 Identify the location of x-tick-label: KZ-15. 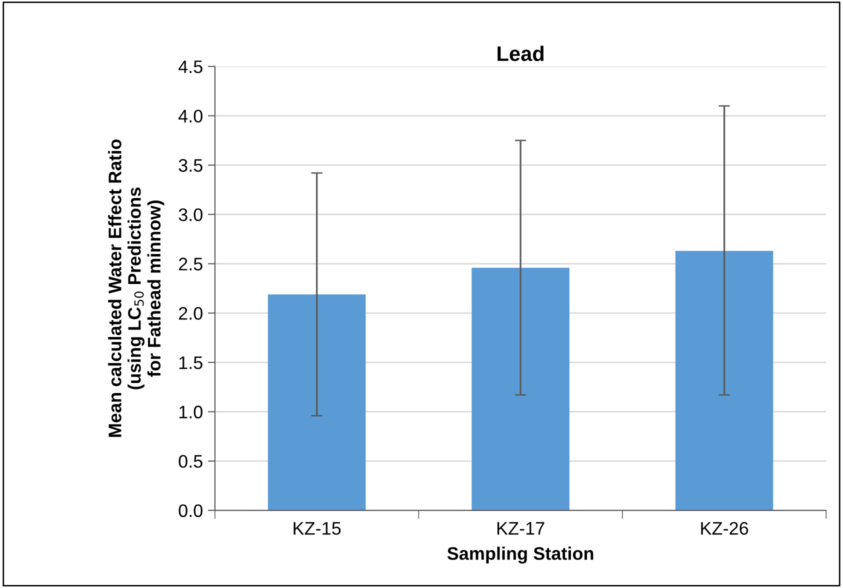
(317, 528).